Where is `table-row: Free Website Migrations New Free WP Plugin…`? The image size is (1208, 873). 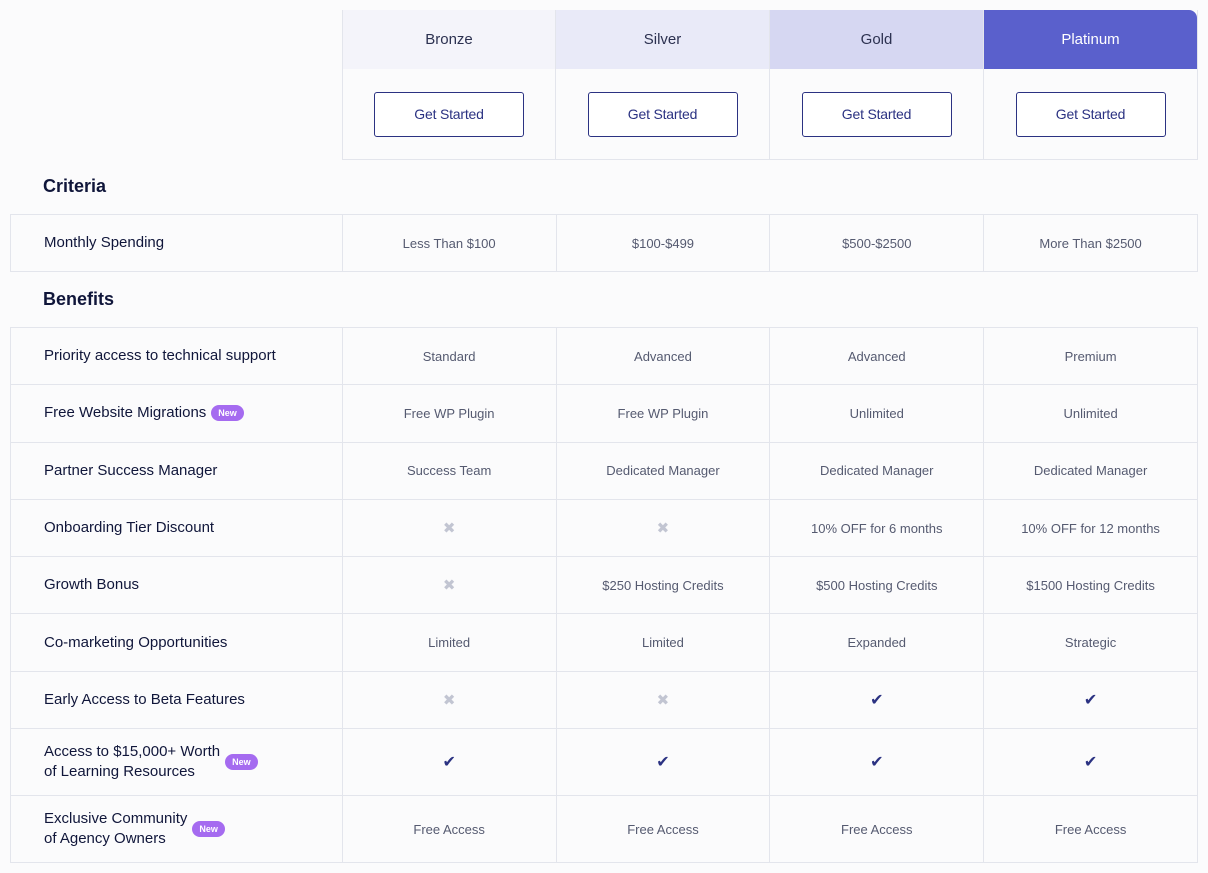
table-row: Free Website Migrations New Free WP Plugin… is located at coordinates (604, 414).